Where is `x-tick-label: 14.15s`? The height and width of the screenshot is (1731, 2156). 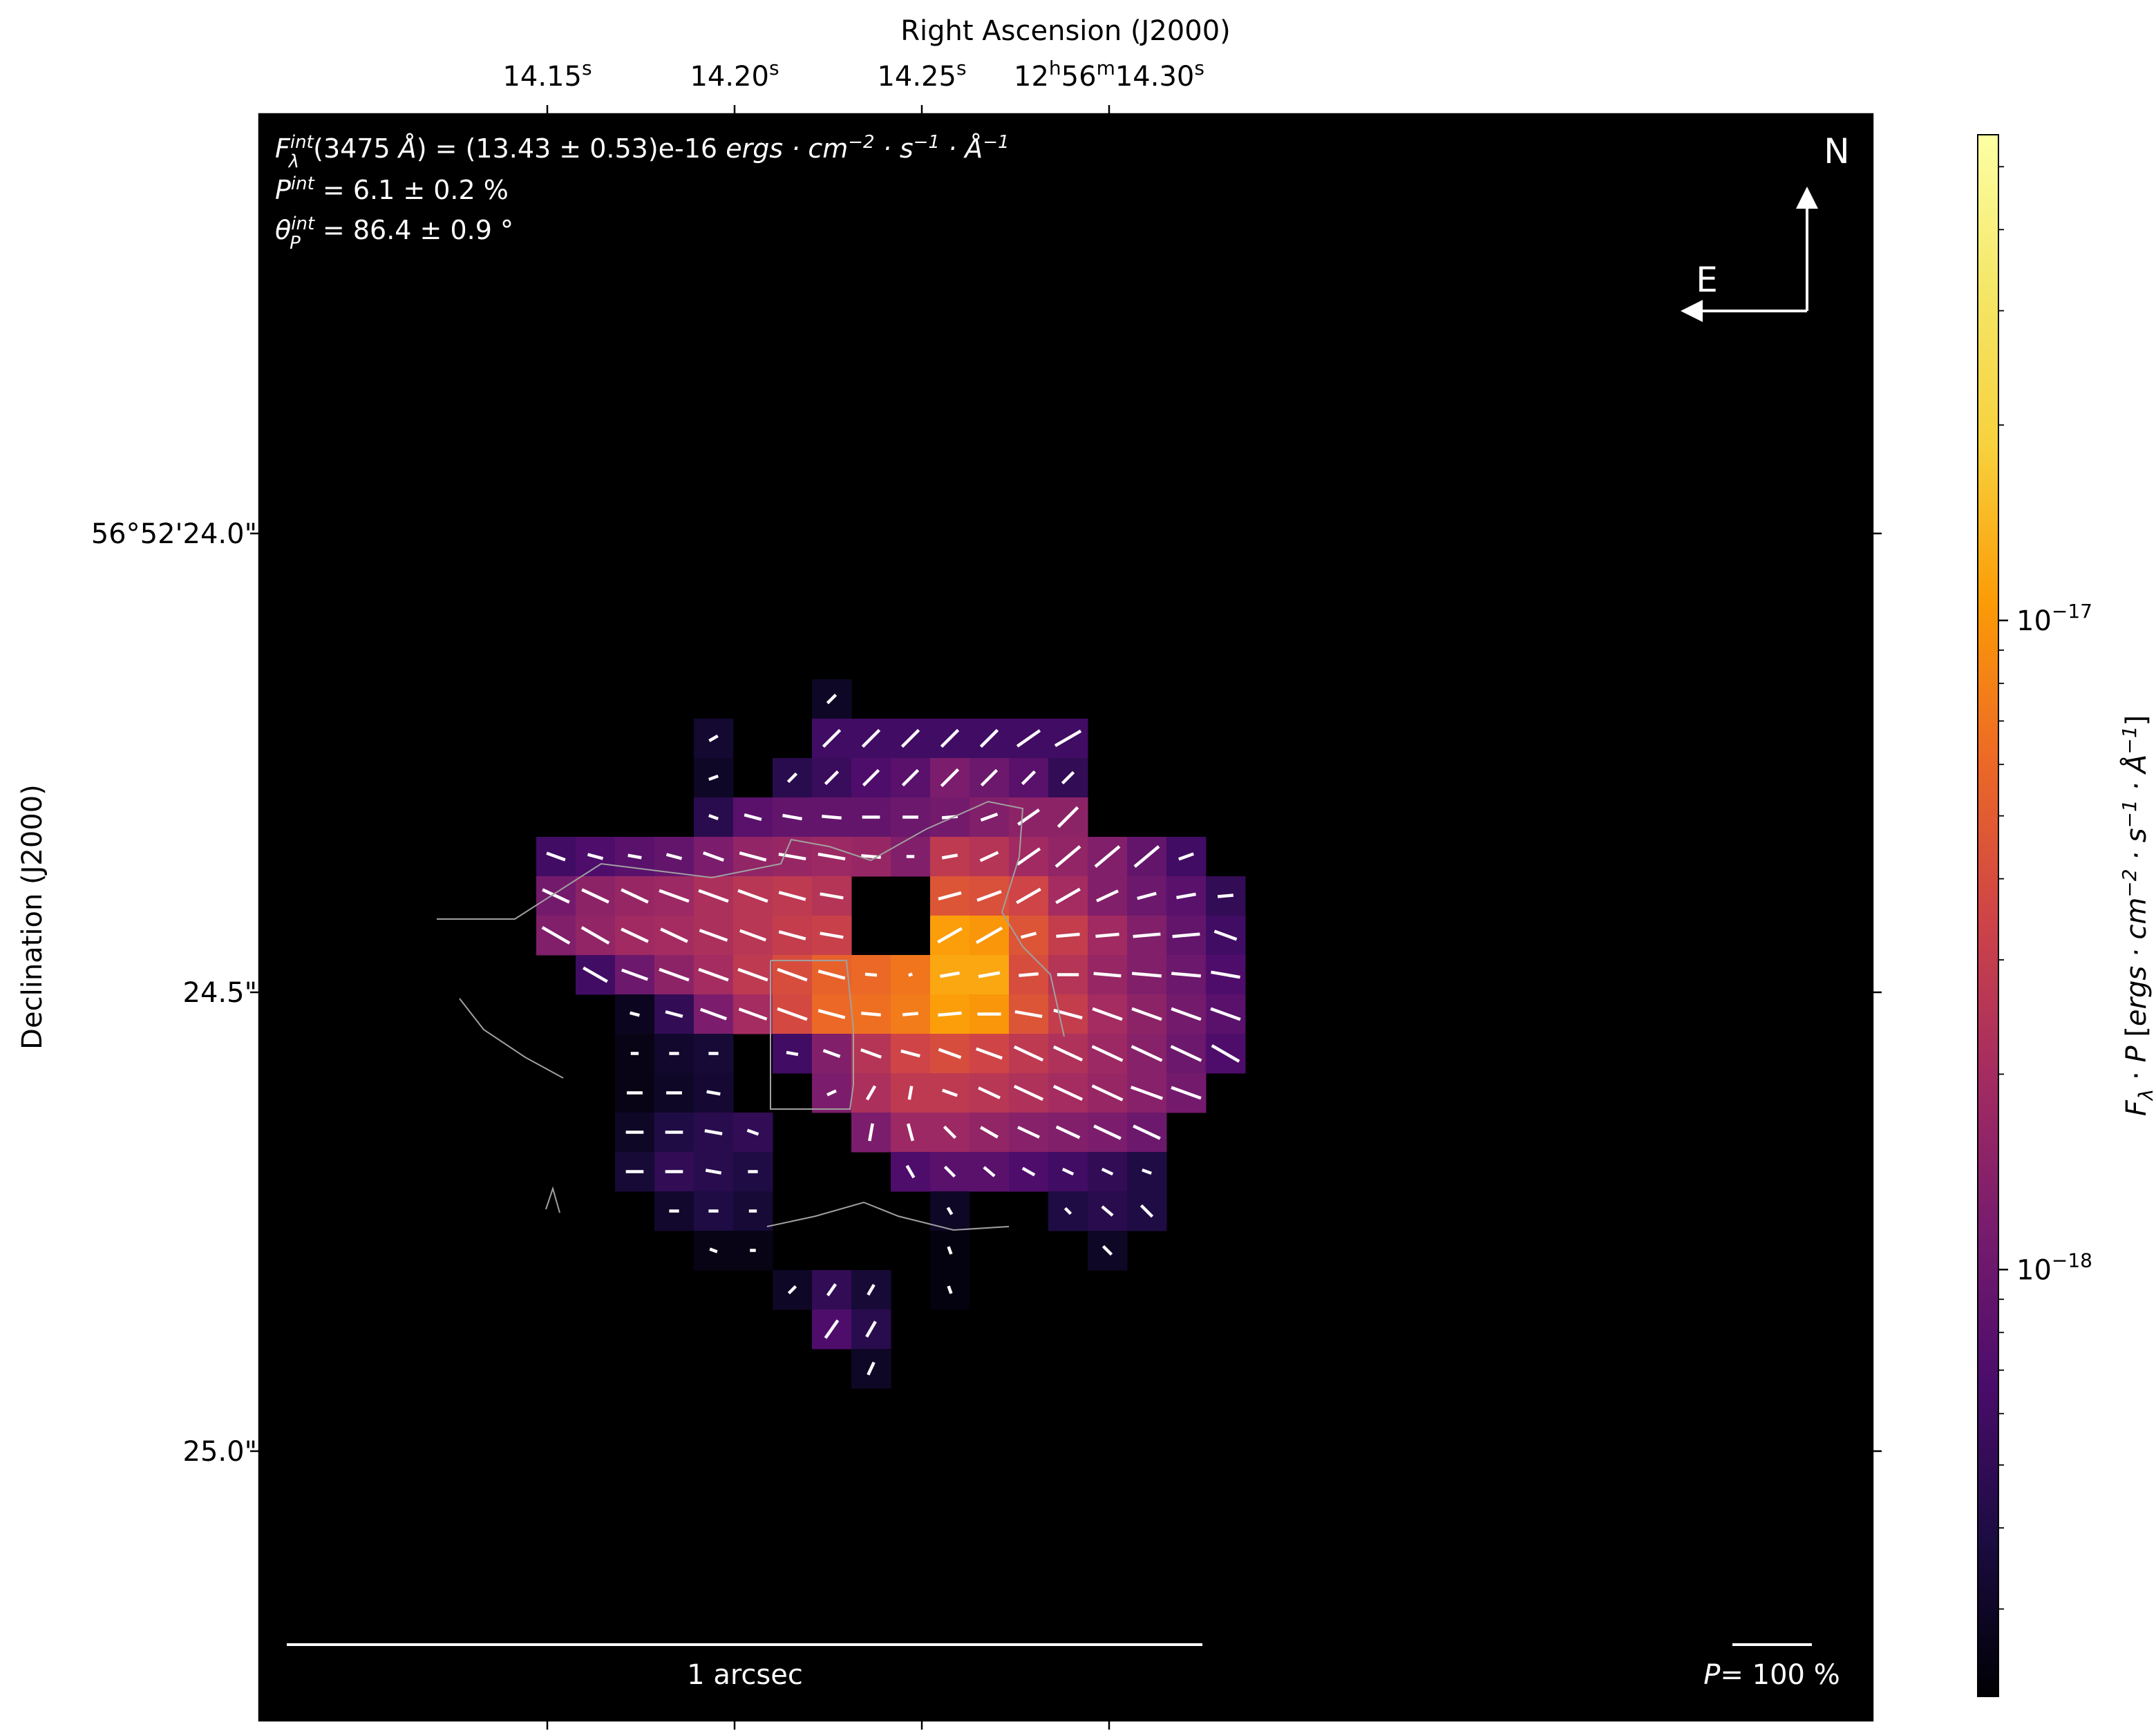 x-tick-label: 14.15s is located at coordinates (547, 75).